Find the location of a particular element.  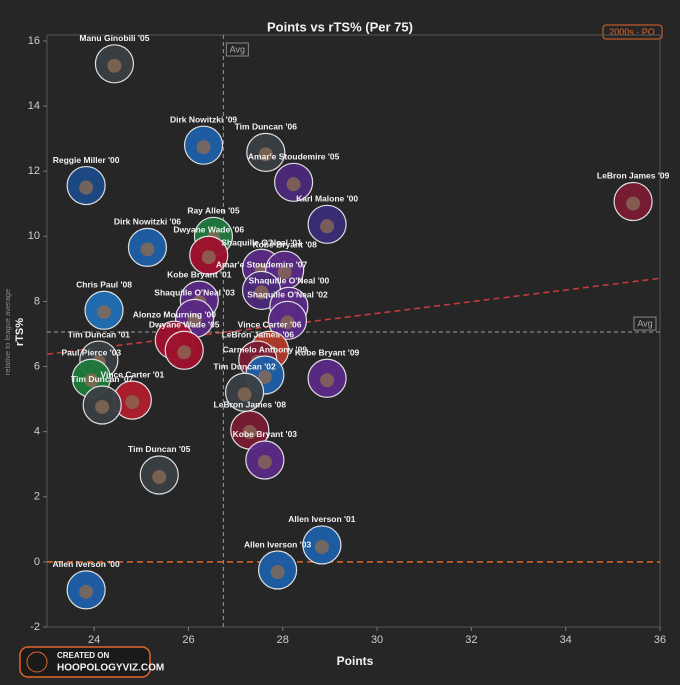

badge: 2000s · PO is located at coordinates (632, 32).